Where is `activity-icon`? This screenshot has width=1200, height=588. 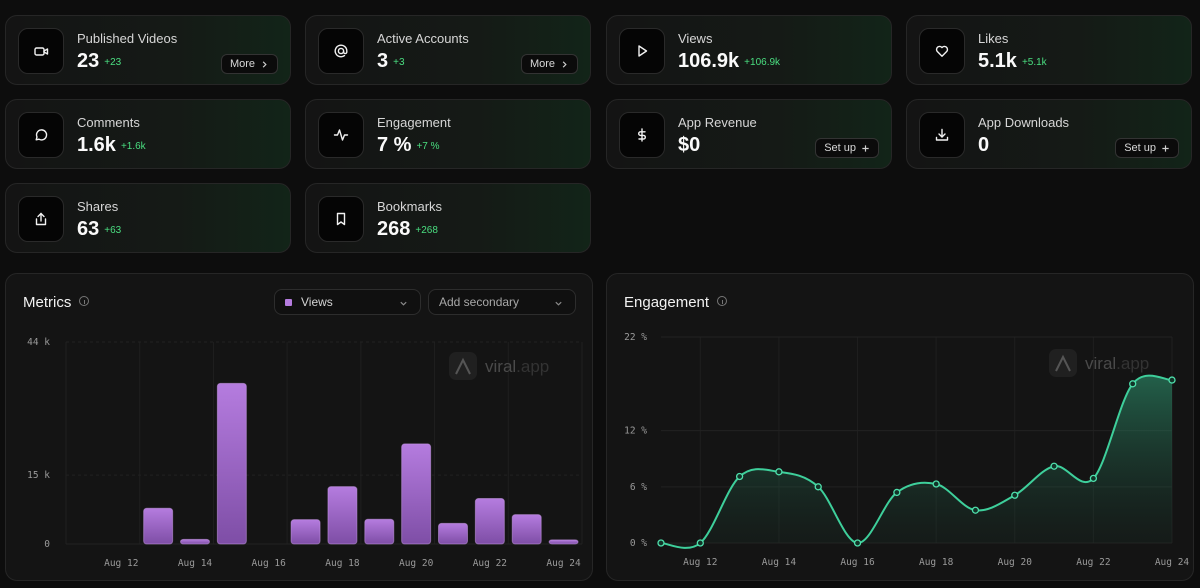 activity-icon is located at coordinates (341, 135).